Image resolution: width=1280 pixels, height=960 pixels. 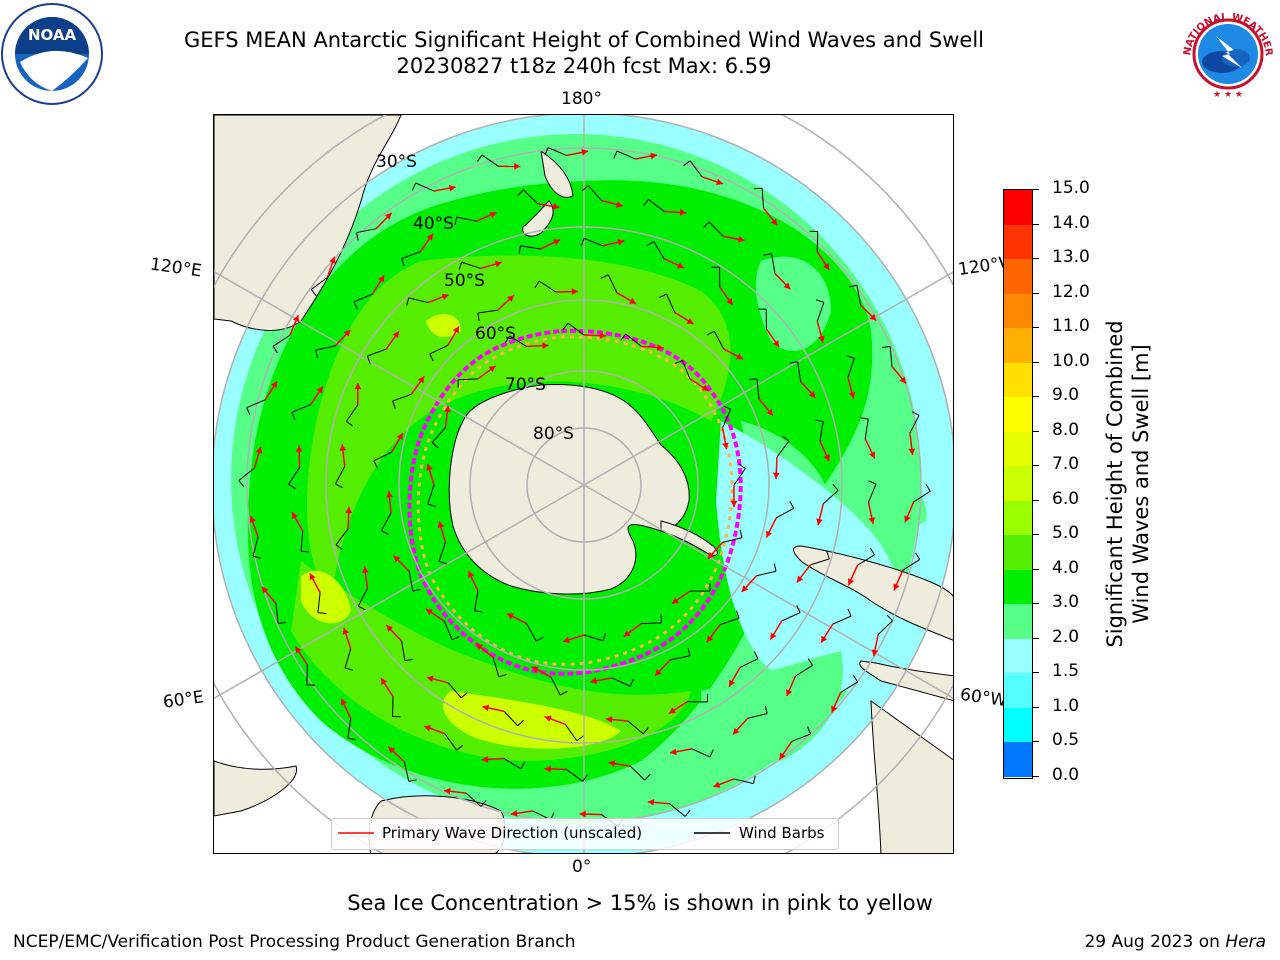 I want to click on colorbar-tick-label: 5.0, so click(x=1066, y=533).